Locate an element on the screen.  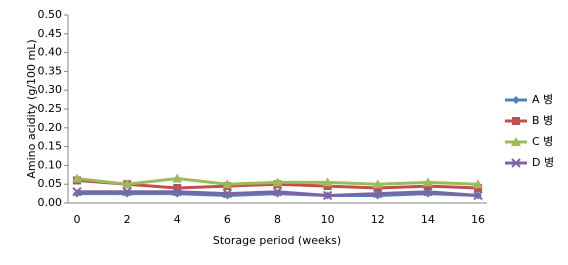
x-tick-label: 2 is located at coordinates (127, 219).